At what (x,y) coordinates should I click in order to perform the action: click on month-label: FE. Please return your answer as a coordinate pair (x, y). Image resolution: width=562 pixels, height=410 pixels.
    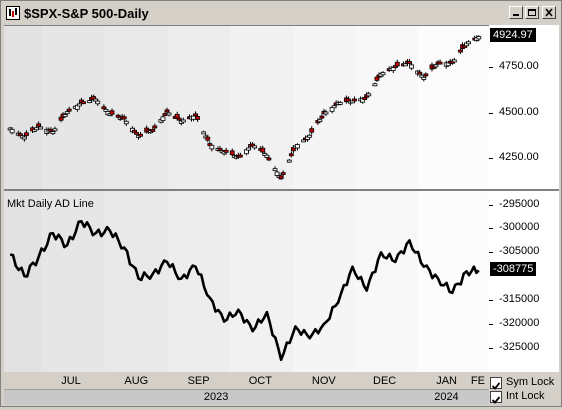
    Looking at the image, I should click on (477, 381).